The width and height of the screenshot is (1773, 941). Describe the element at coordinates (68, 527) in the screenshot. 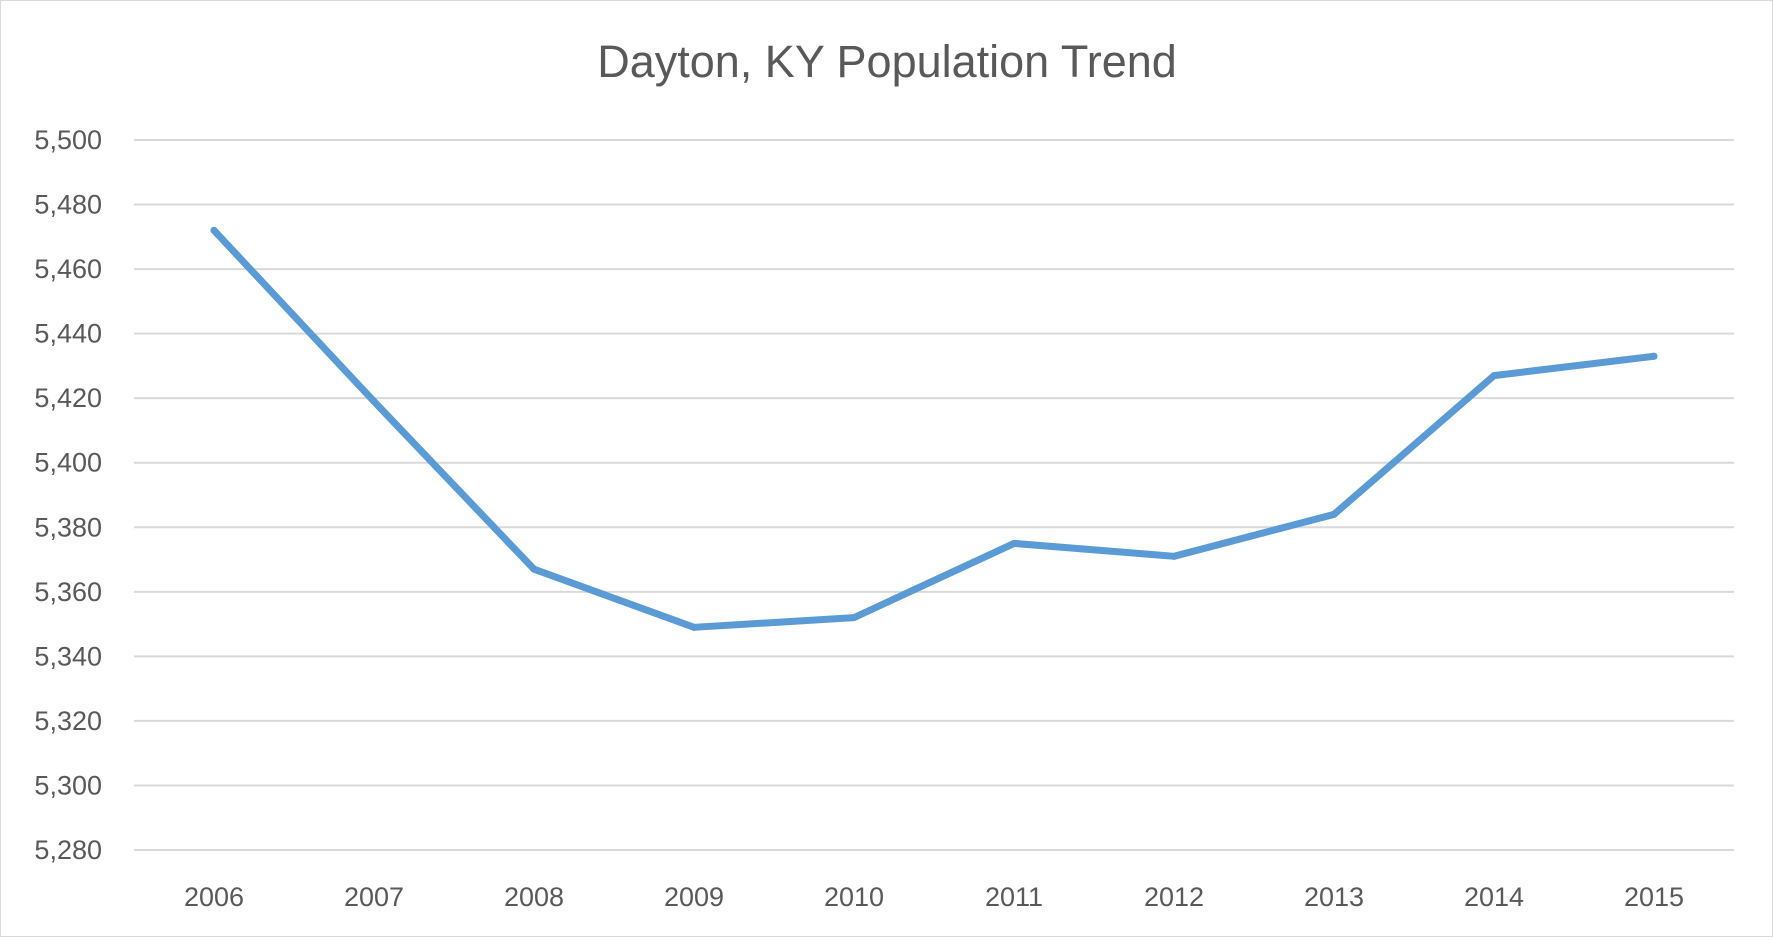

I see `y-tick-label: 5,380` at that location.